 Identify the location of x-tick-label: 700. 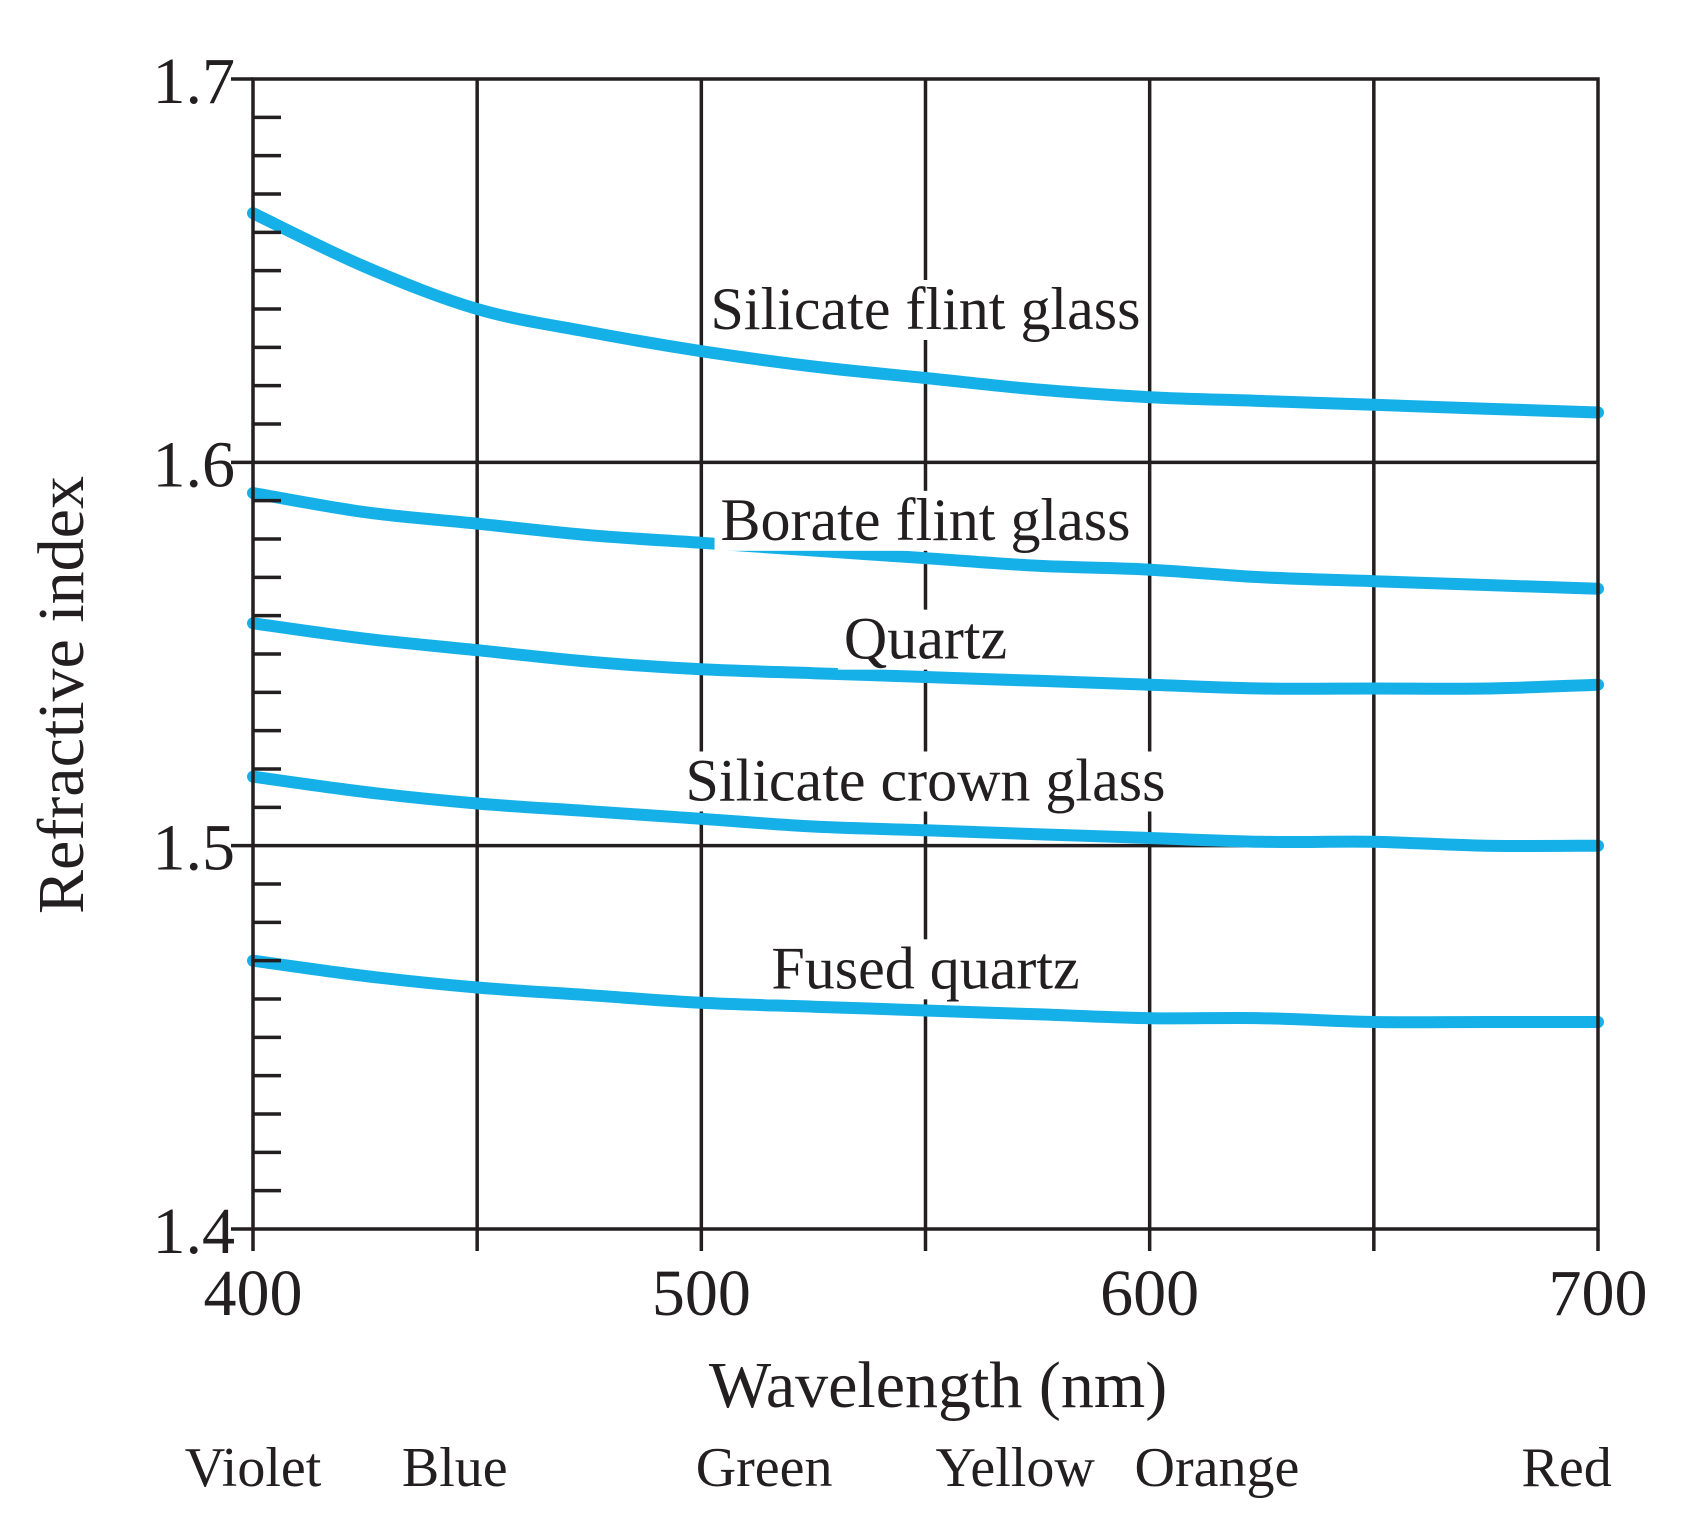
(1598, 1293).